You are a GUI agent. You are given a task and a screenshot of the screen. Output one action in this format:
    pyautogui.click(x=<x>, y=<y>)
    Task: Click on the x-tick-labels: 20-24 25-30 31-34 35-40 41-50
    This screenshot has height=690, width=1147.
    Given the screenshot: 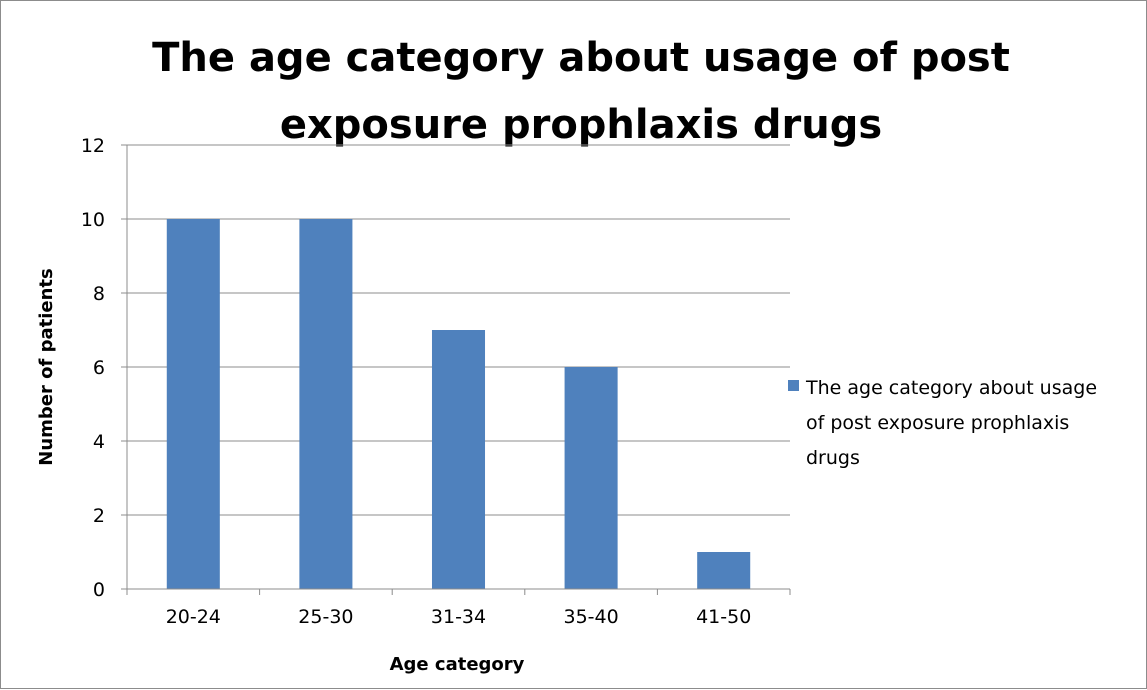 What is the action you would take?
    pyautogui.click(x=459, y=617)
    